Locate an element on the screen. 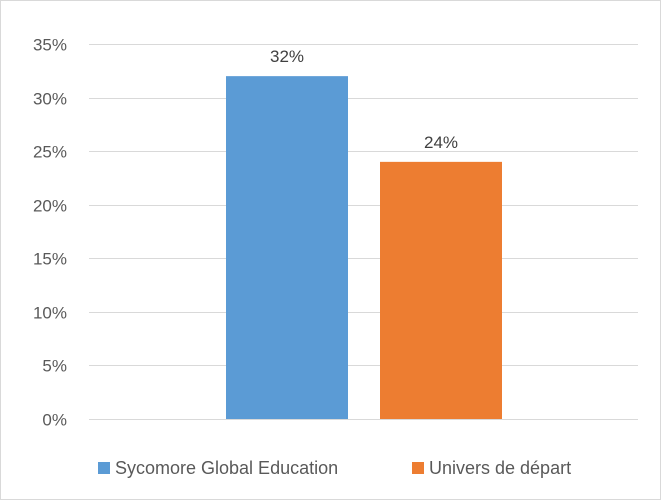  y-tick-label: 25% is located at coordinates (50, 152).